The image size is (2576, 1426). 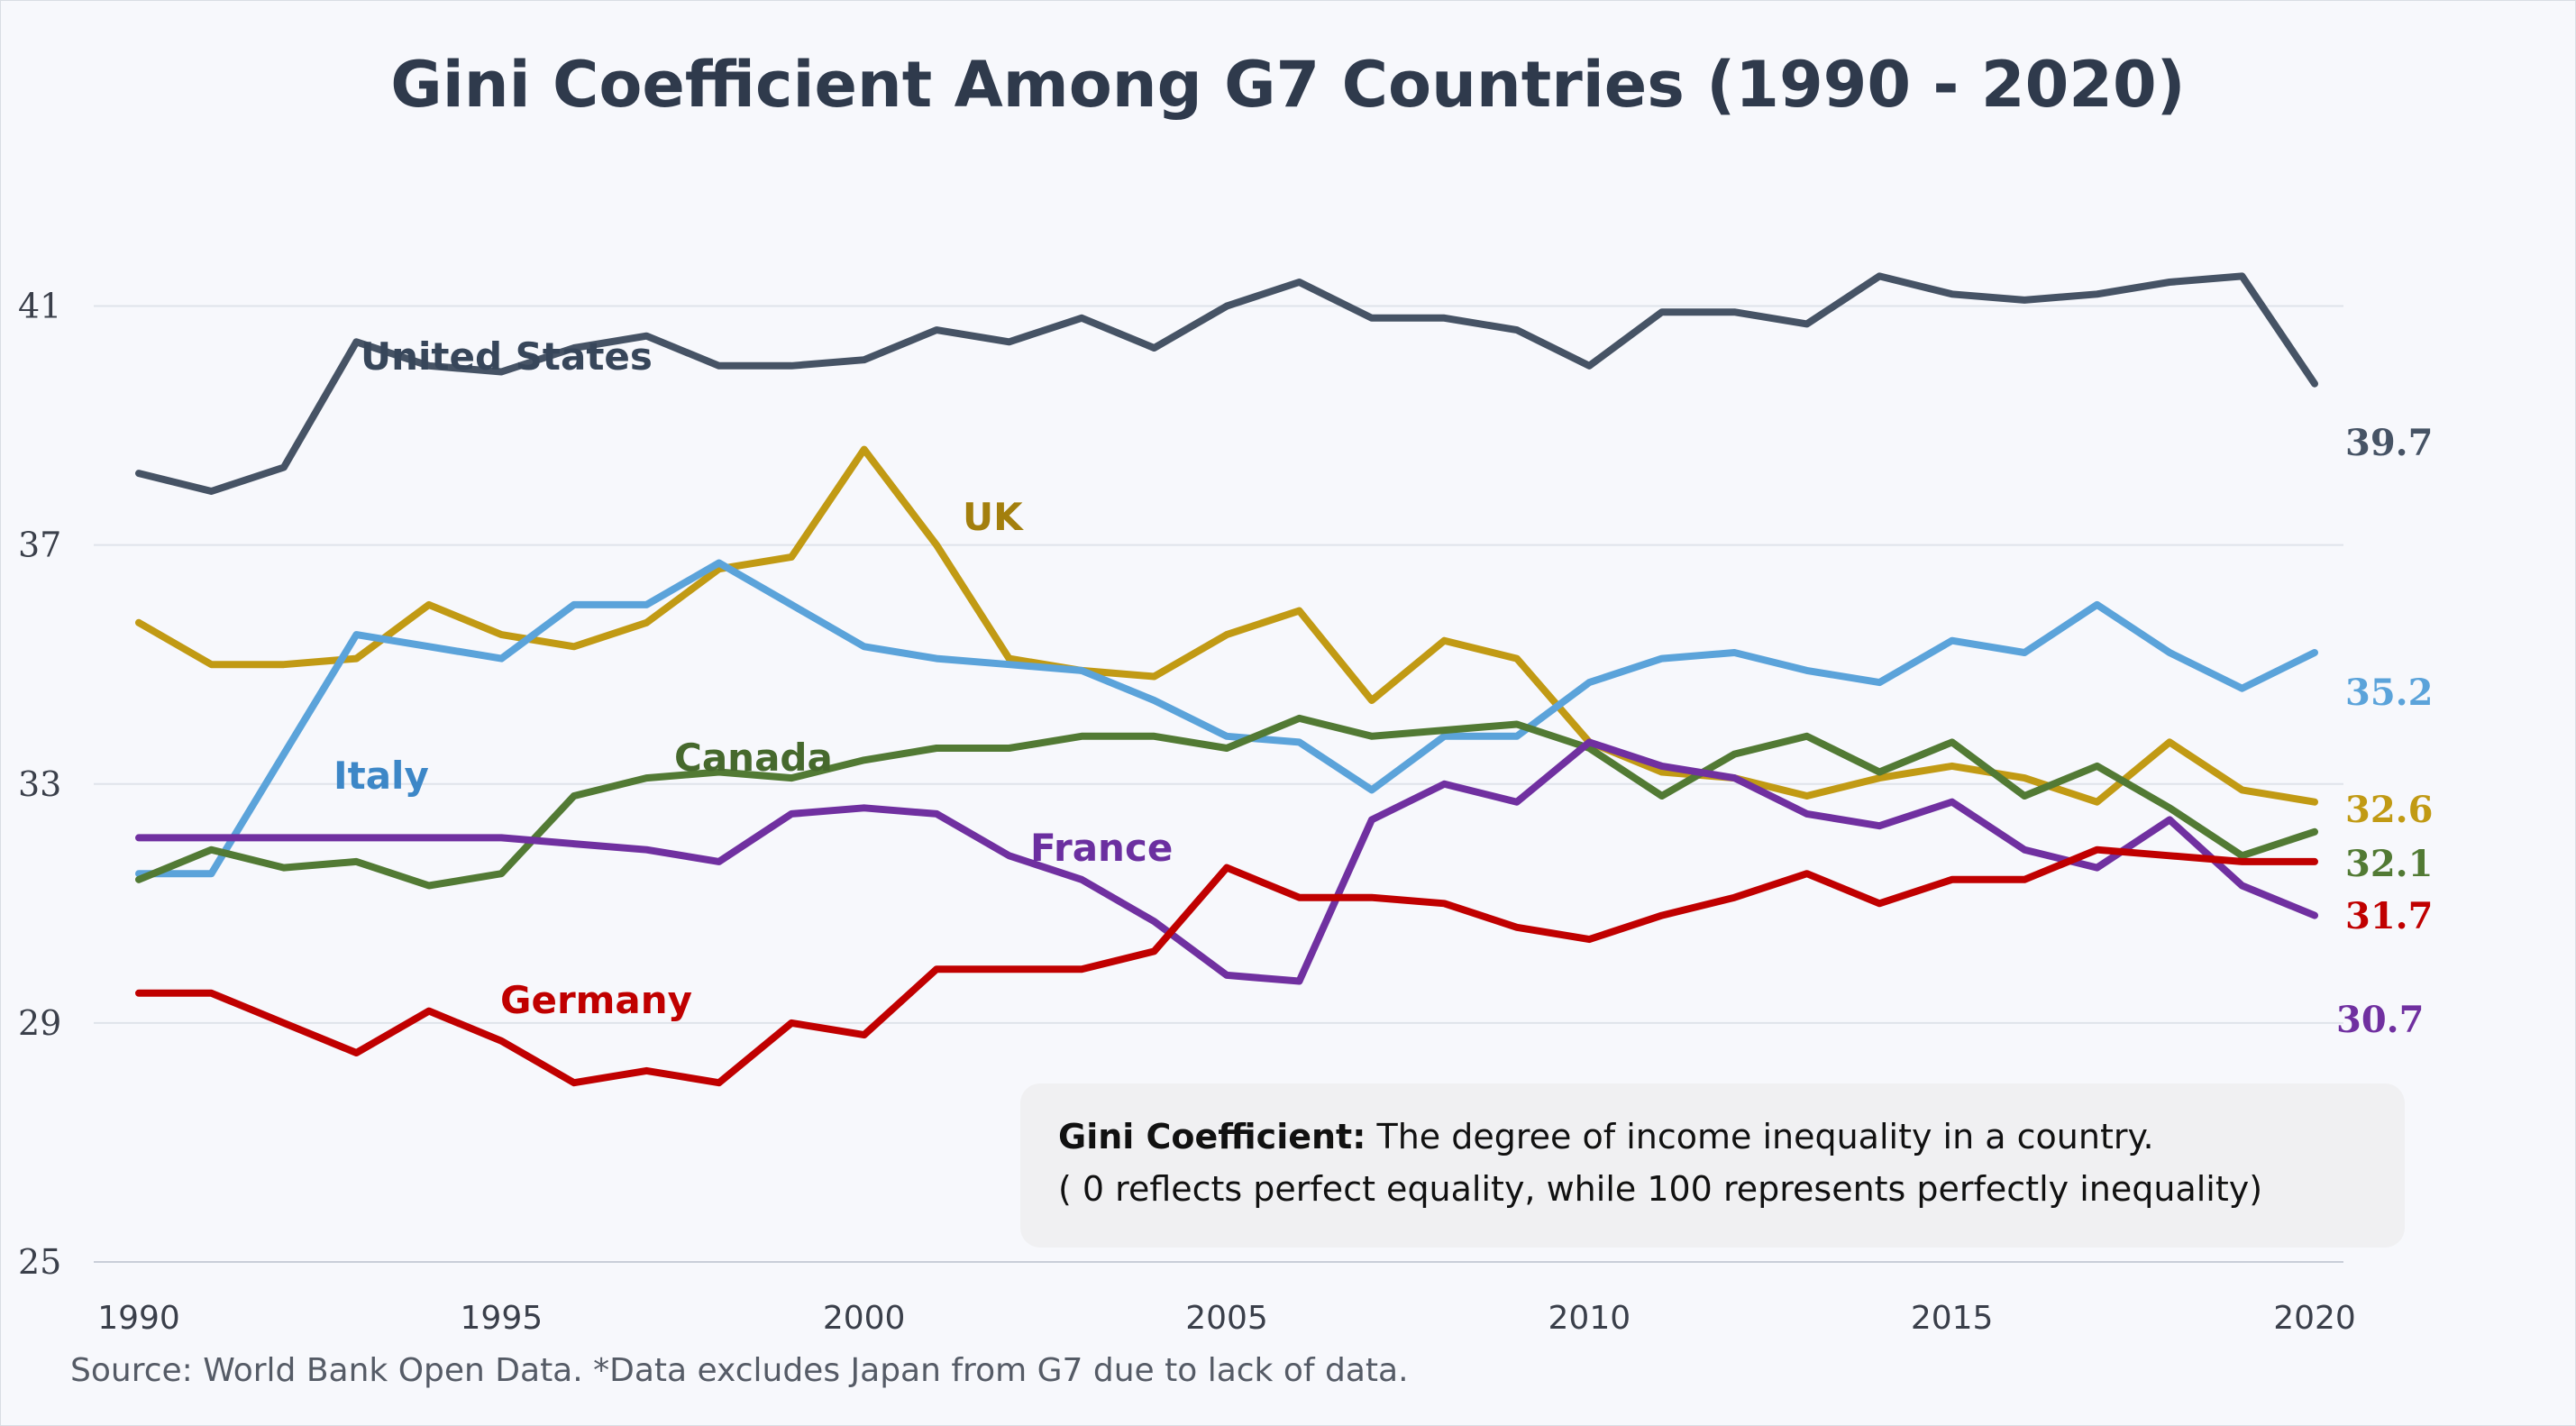 I want to click on y-axis-ticks: 25 29 33 37 41, so click(x=39, y=784).